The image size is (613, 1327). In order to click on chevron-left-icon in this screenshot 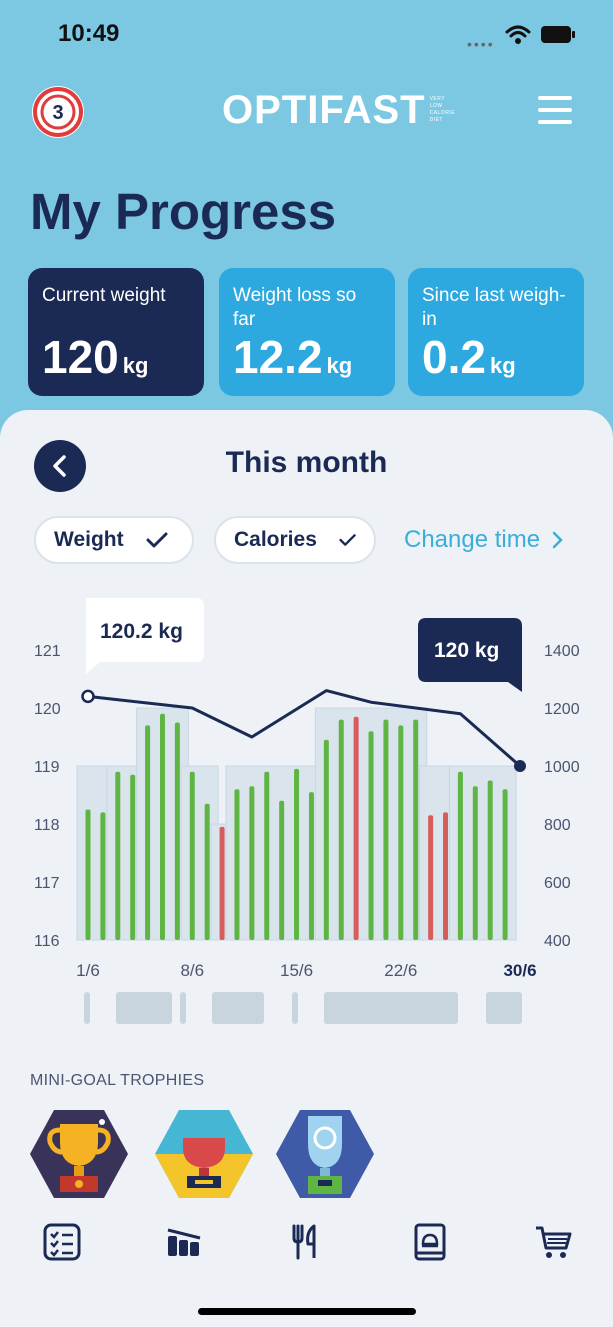, I will do `click(59, 466)`.